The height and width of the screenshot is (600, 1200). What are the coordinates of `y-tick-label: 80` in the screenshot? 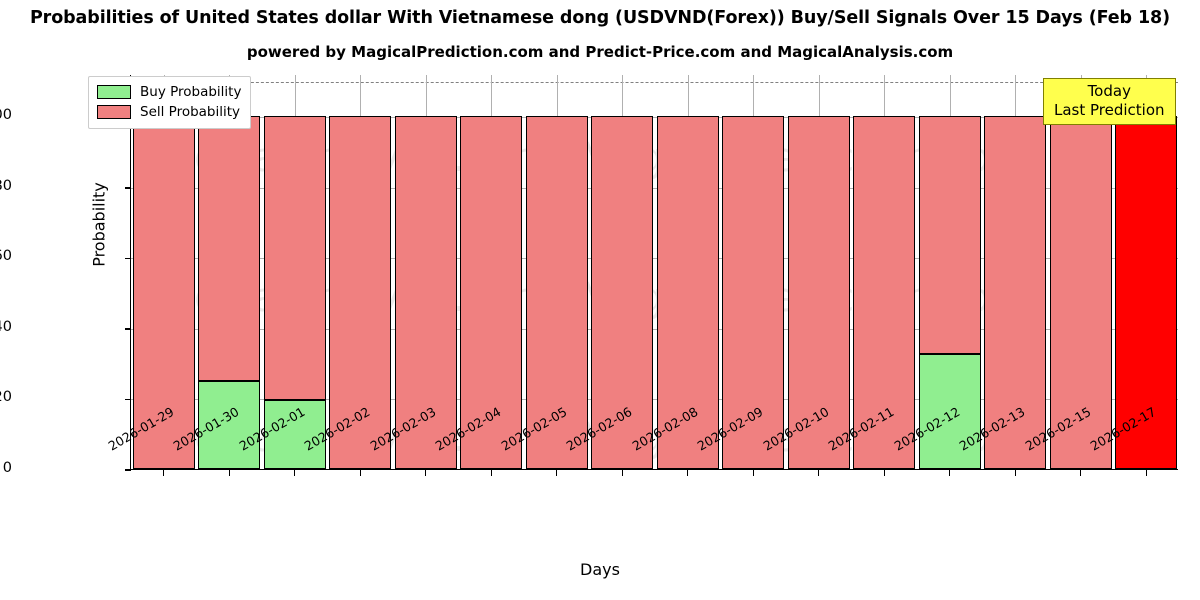 It's located at (6, 185).